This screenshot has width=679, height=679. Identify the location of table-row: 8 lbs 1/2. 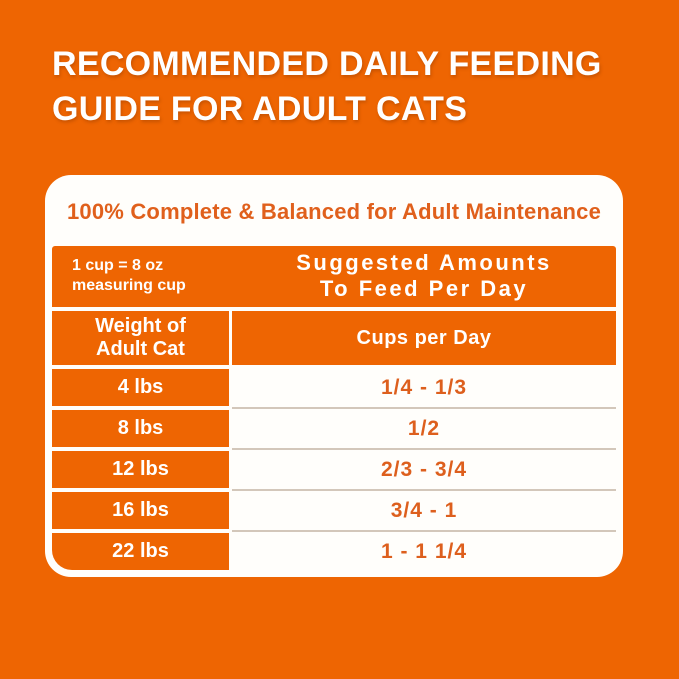
(334, 428).